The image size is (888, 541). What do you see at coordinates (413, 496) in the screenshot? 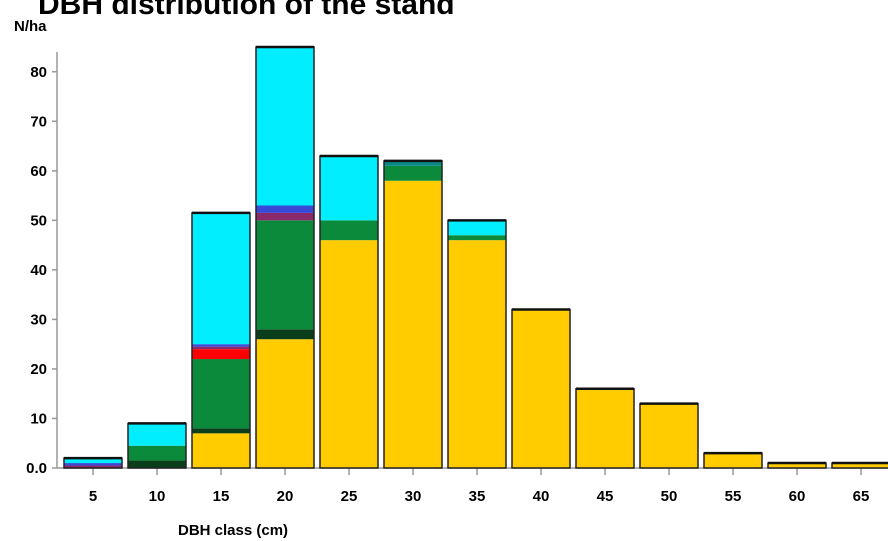
I see `x-tick-label: 30` at bounding box center [413, 496].